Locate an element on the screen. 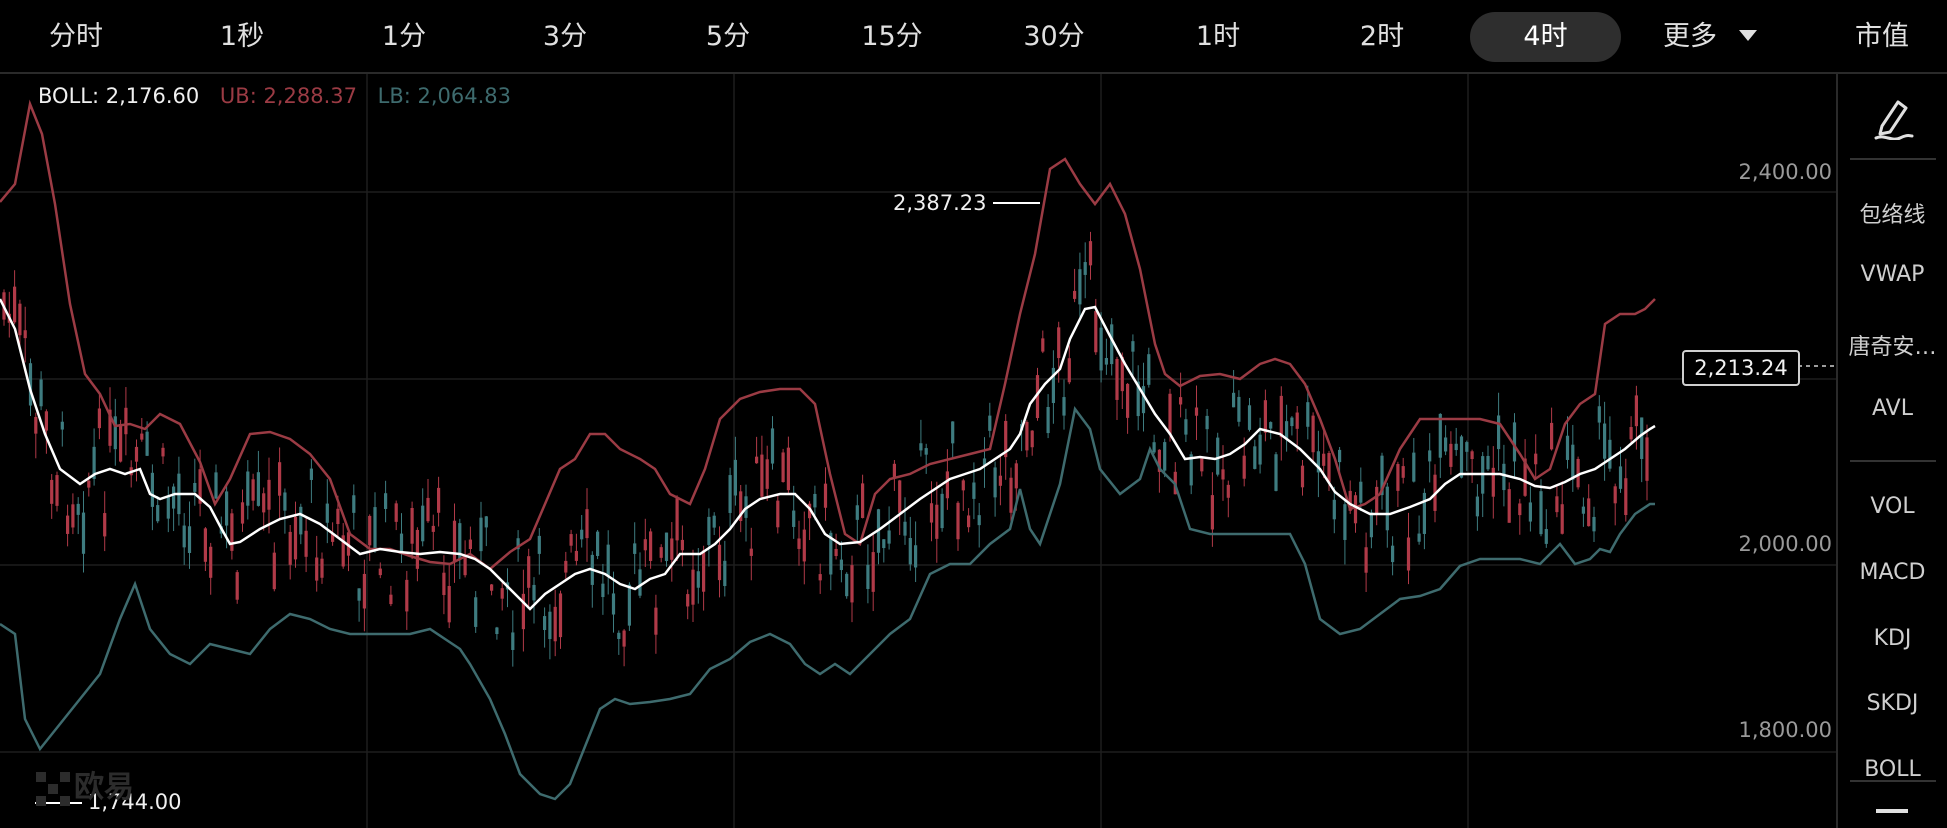 Image resolution: width=1947 pixels, height=828 pixels. indicator-boll: BOLL is located at coordinates (1892, 769).